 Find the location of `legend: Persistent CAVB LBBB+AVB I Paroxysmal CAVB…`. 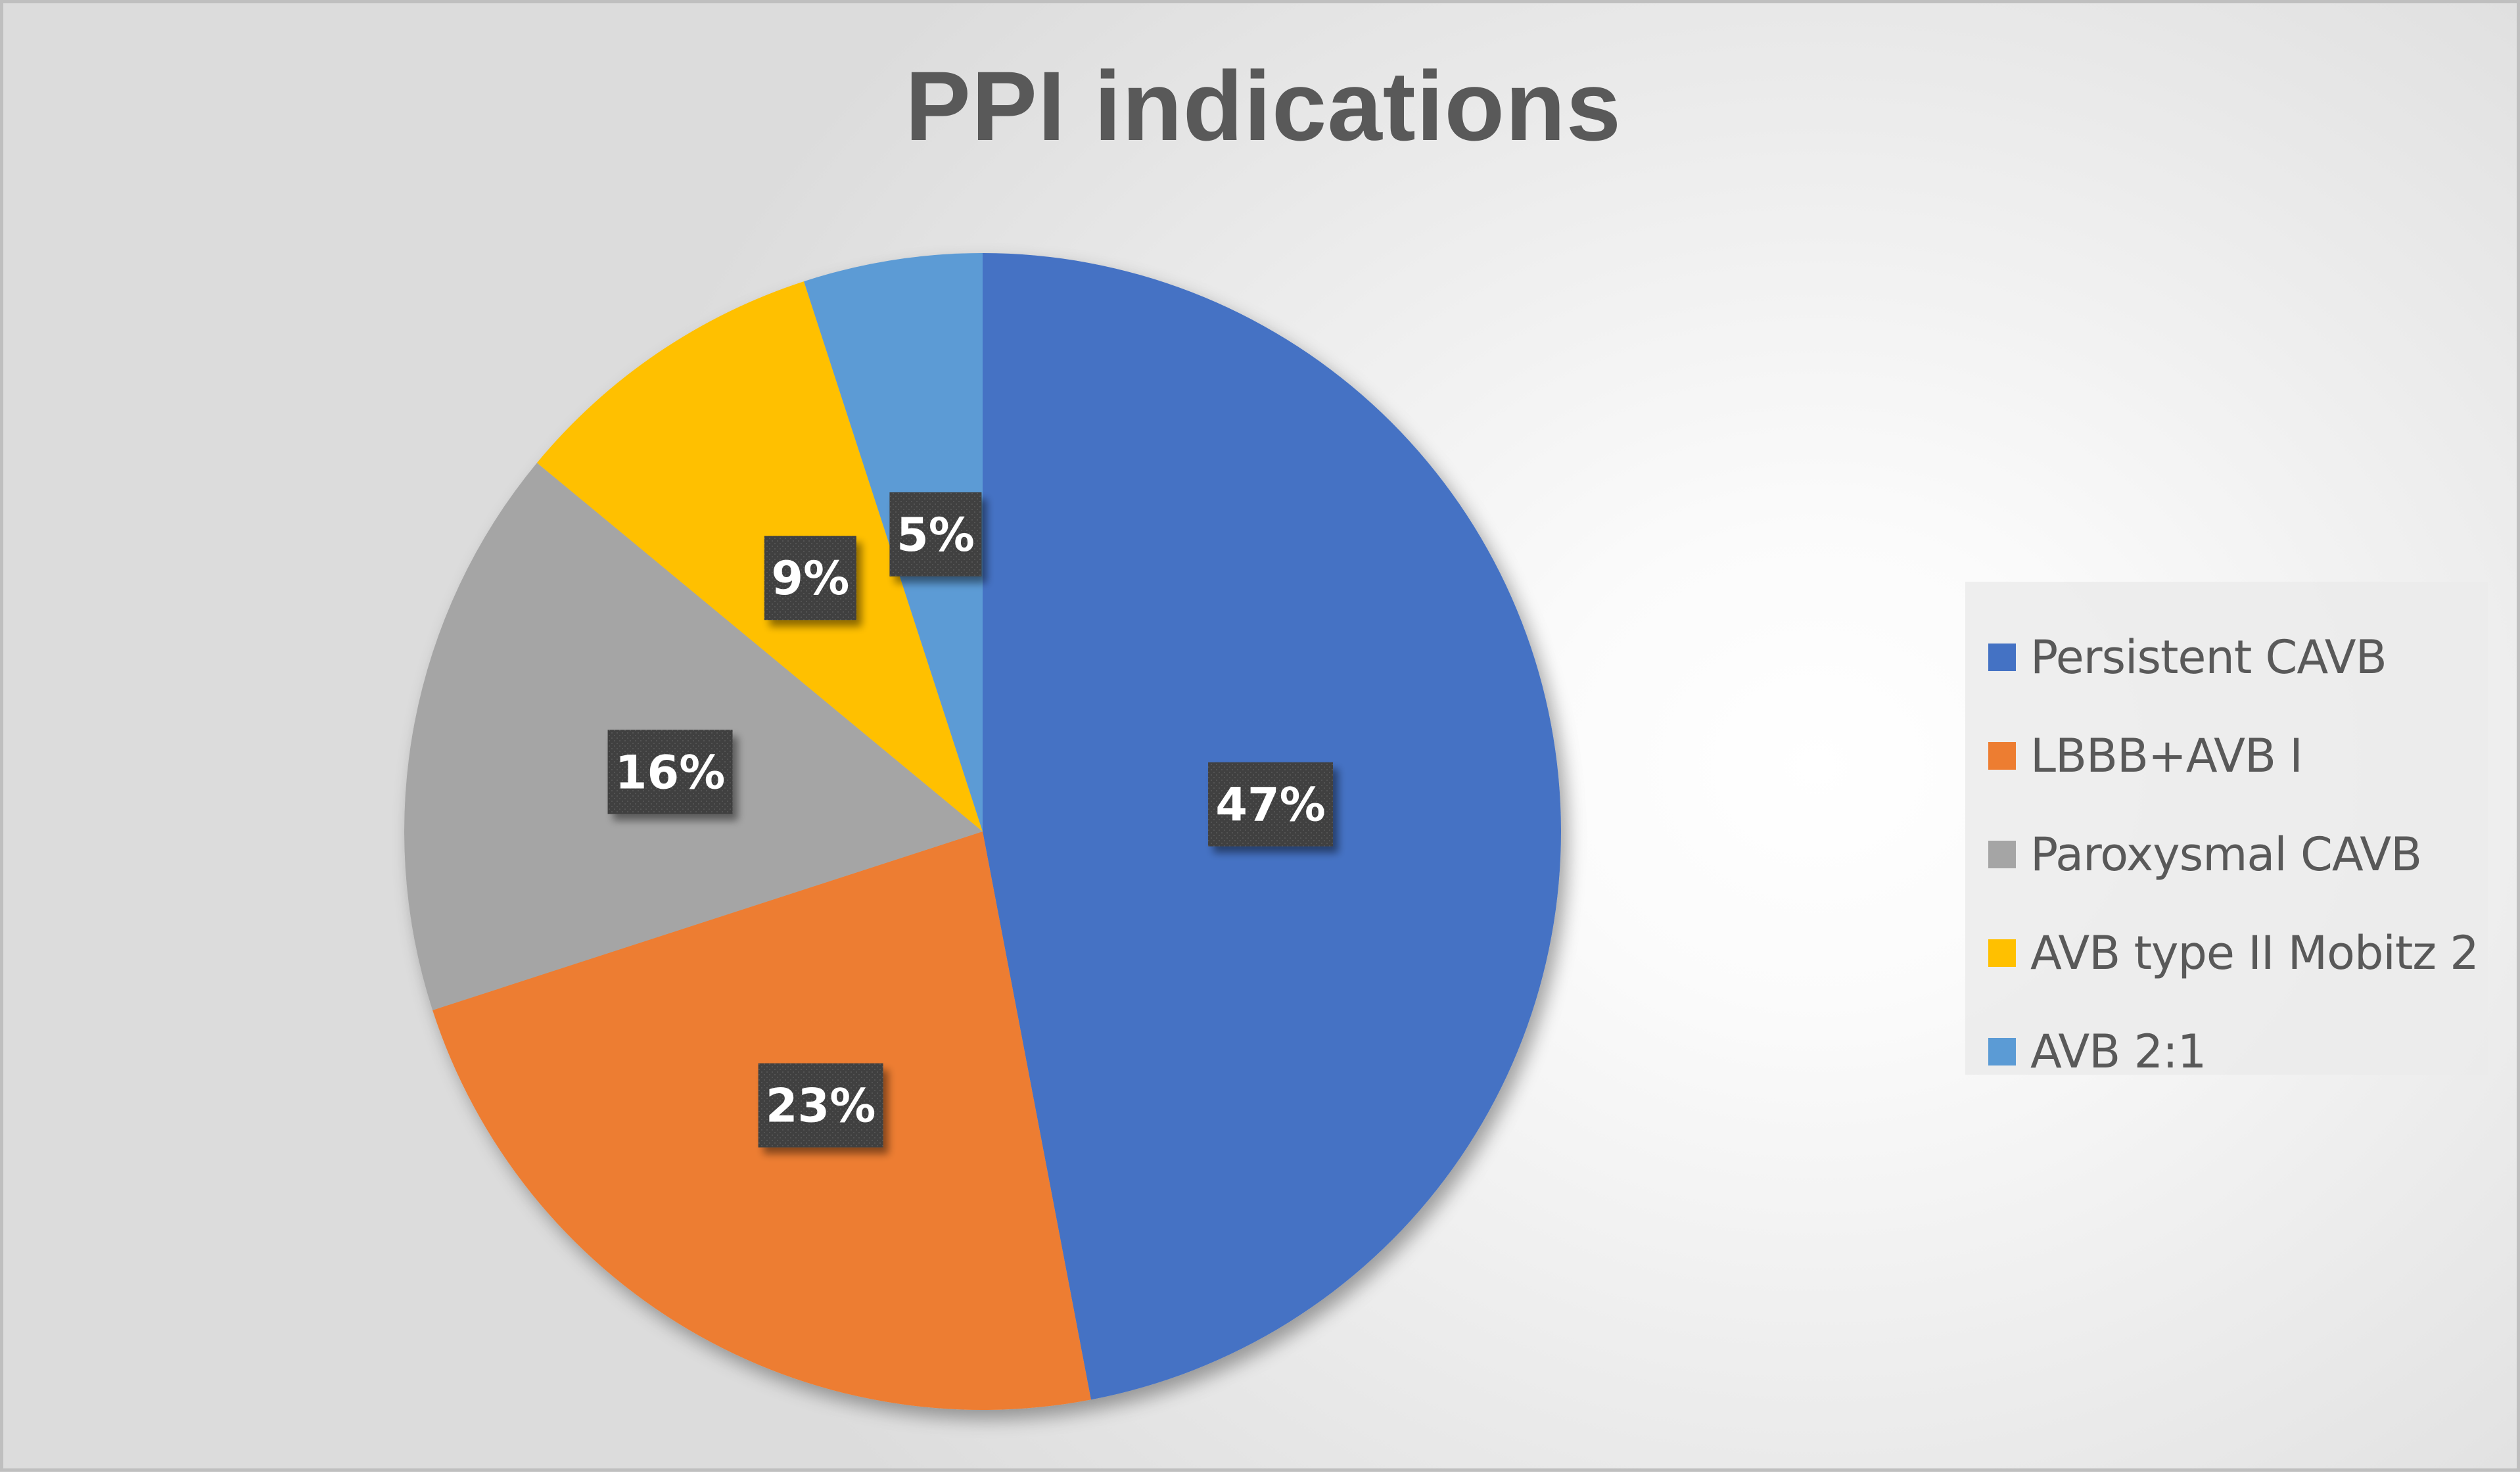

legend: Persistent CAVB LBBB+AVB I Paroxysmal CAVB… is located at coordinates (2226, 831).